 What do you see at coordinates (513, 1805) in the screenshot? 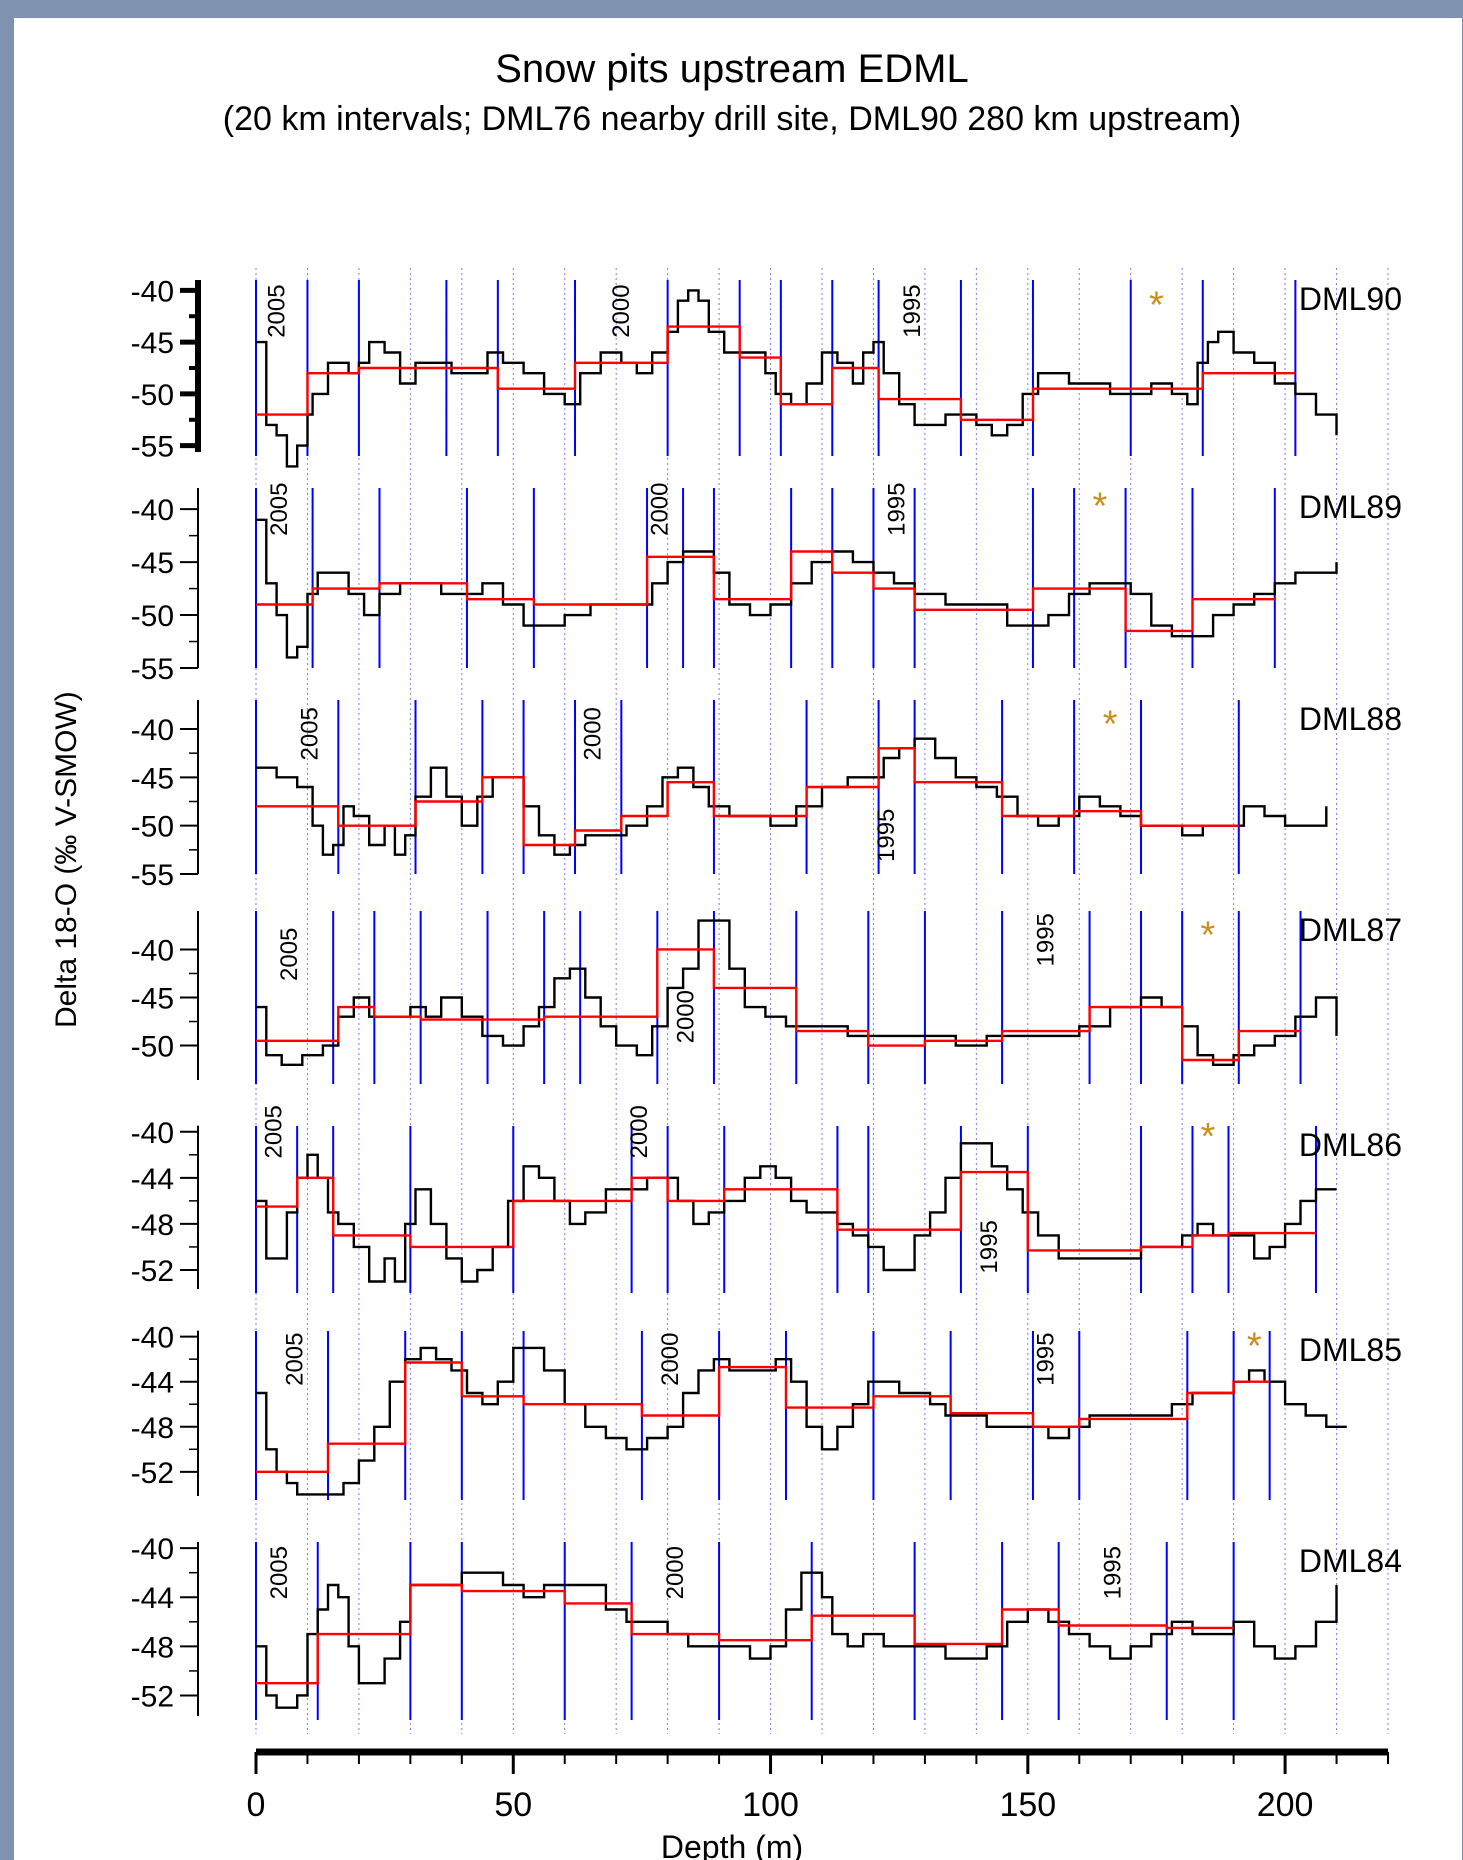
I see `x-tick-label: 50` at bounding box center [513, 1805].